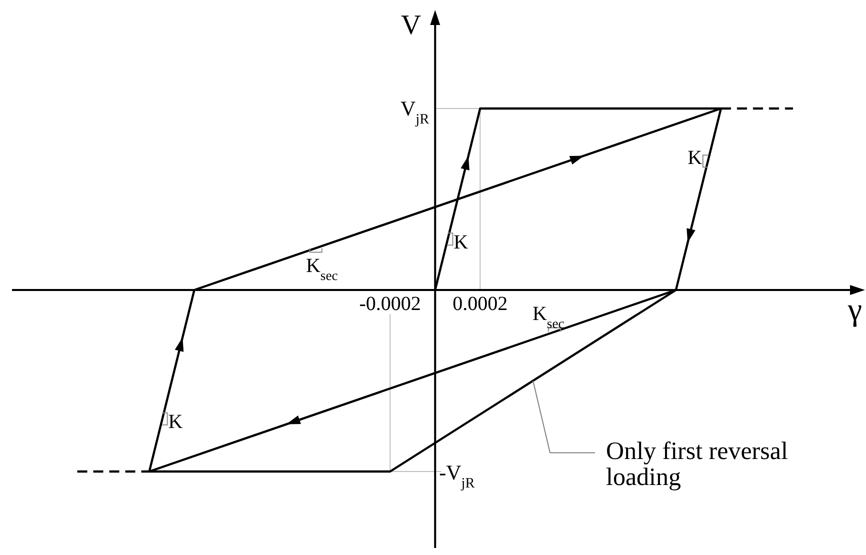  What do you see at coordinates (480, 304) in the screenshot?
I see `x-tick-label: 0.0002` at bounding box center [480, 304].